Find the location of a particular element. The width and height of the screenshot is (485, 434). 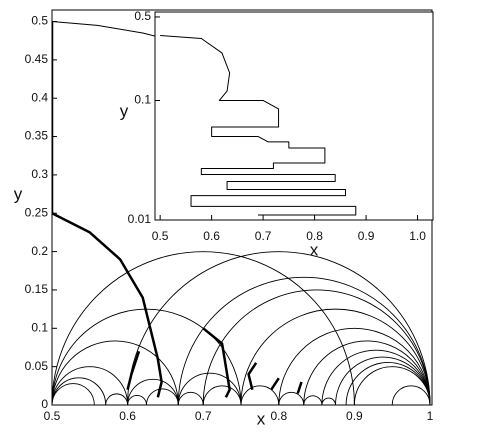

y-tick-label: 0.35 is located at coordinates (37, 136).